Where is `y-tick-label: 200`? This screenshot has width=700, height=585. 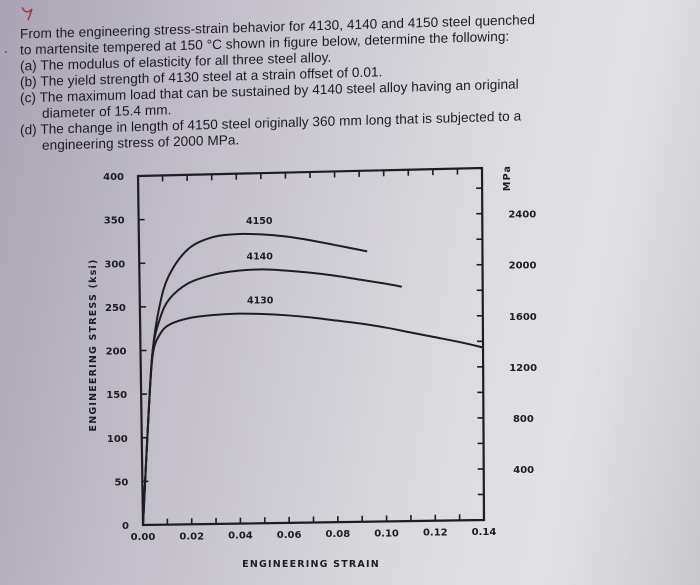 y-tick-label: 200 is located at coordinates (116, 352).